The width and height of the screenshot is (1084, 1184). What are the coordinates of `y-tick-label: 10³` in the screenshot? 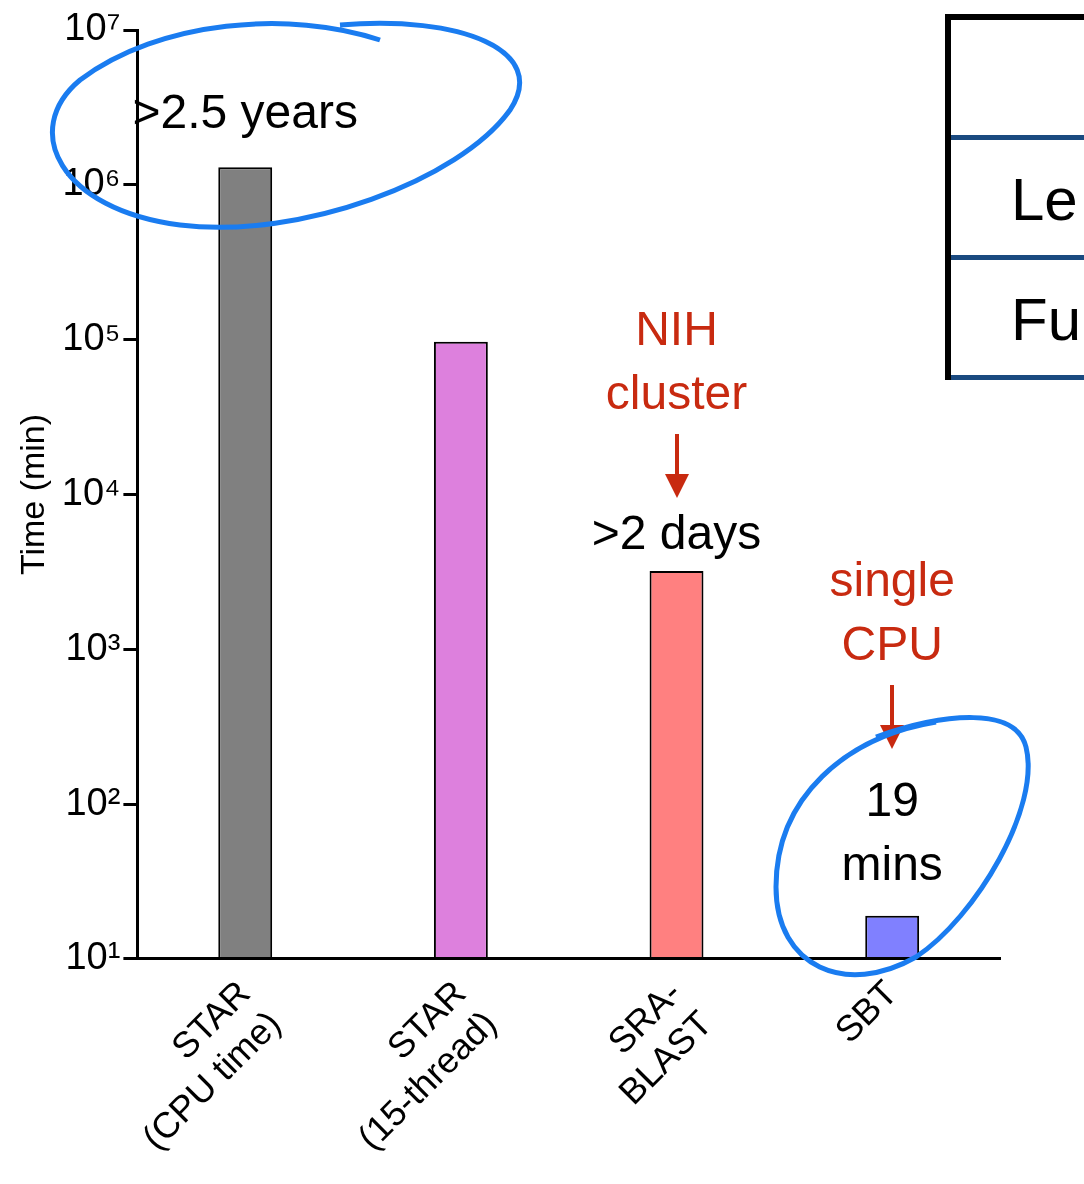 It's located at (93, 646).